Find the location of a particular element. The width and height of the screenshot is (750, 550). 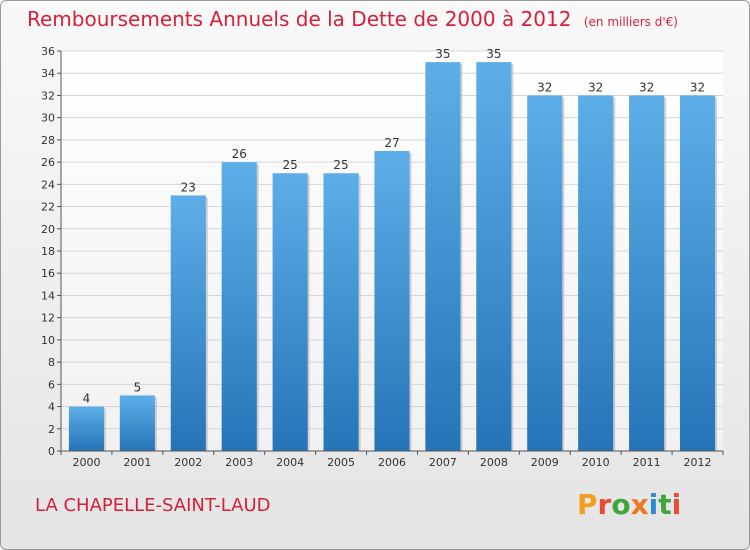

x-tick-label: 2001 is located at coordinates (137, 462).